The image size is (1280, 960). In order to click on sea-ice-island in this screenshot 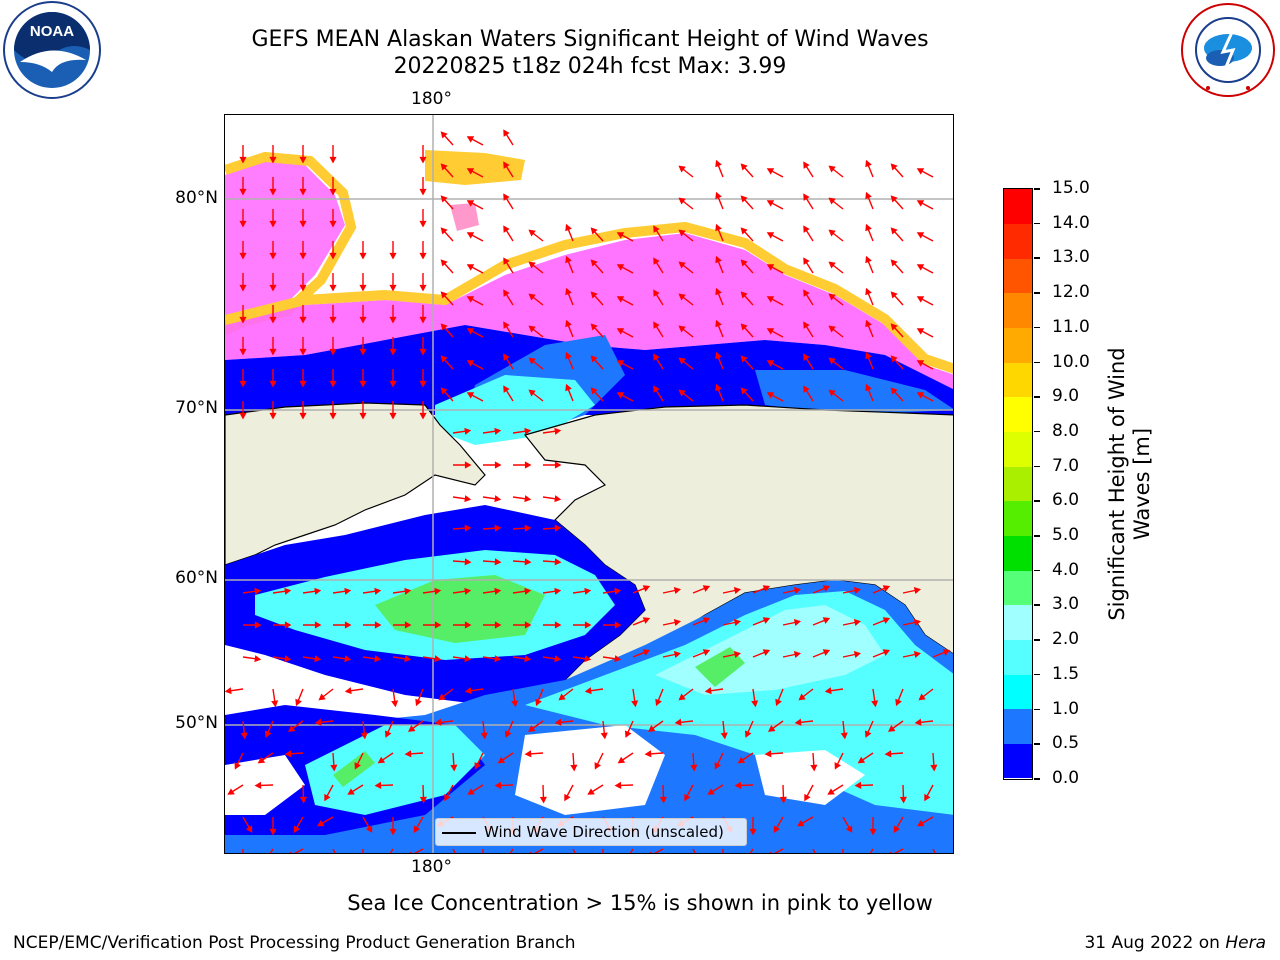, I will do `click(475, 167)`.